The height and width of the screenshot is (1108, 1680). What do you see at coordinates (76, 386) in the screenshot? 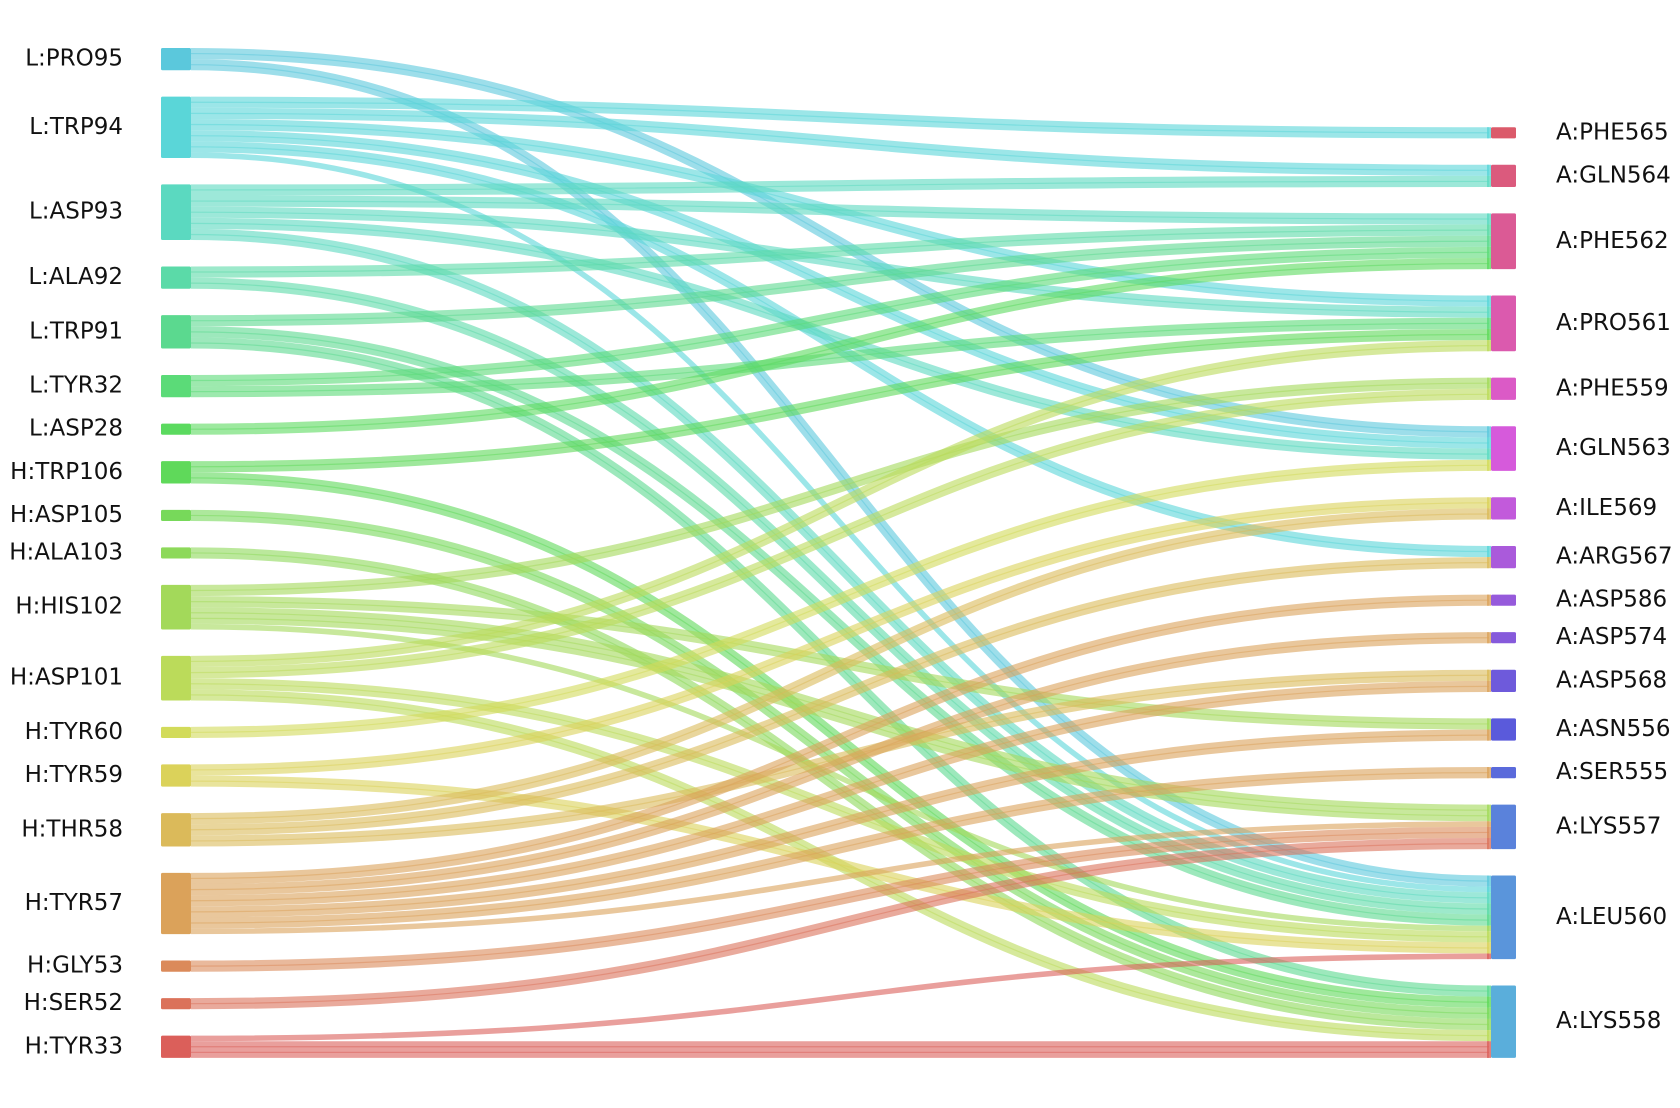
I see `left-node-label: L:TYR32` at bounding box center [76, 386].